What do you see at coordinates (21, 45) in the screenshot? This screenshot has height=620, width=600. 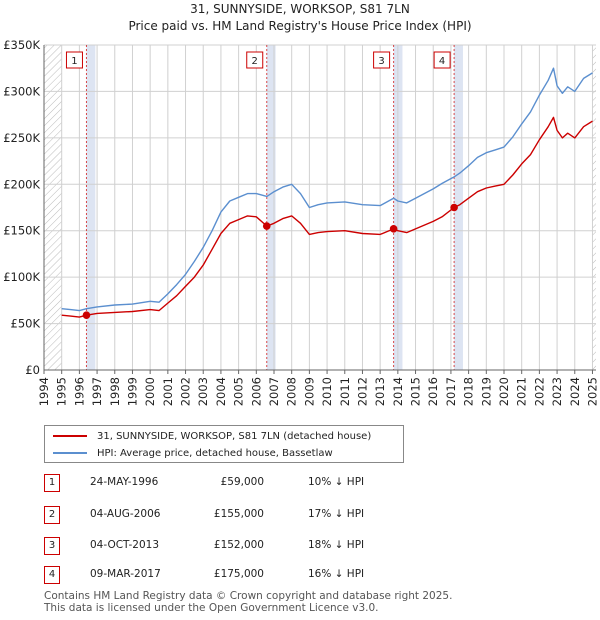 I see `y-tick-label: £350K` at bounding box center [21, 45].